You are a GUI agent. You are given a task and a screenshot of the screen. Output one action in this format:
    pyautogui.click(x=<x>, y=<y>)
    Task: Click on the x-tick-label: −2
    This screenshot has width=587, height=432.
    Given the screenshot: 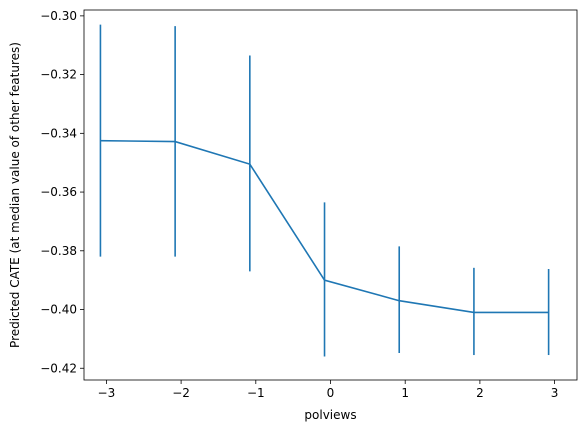 What is the action you would take?
    pyautogui.click(x=181, y=393)
    